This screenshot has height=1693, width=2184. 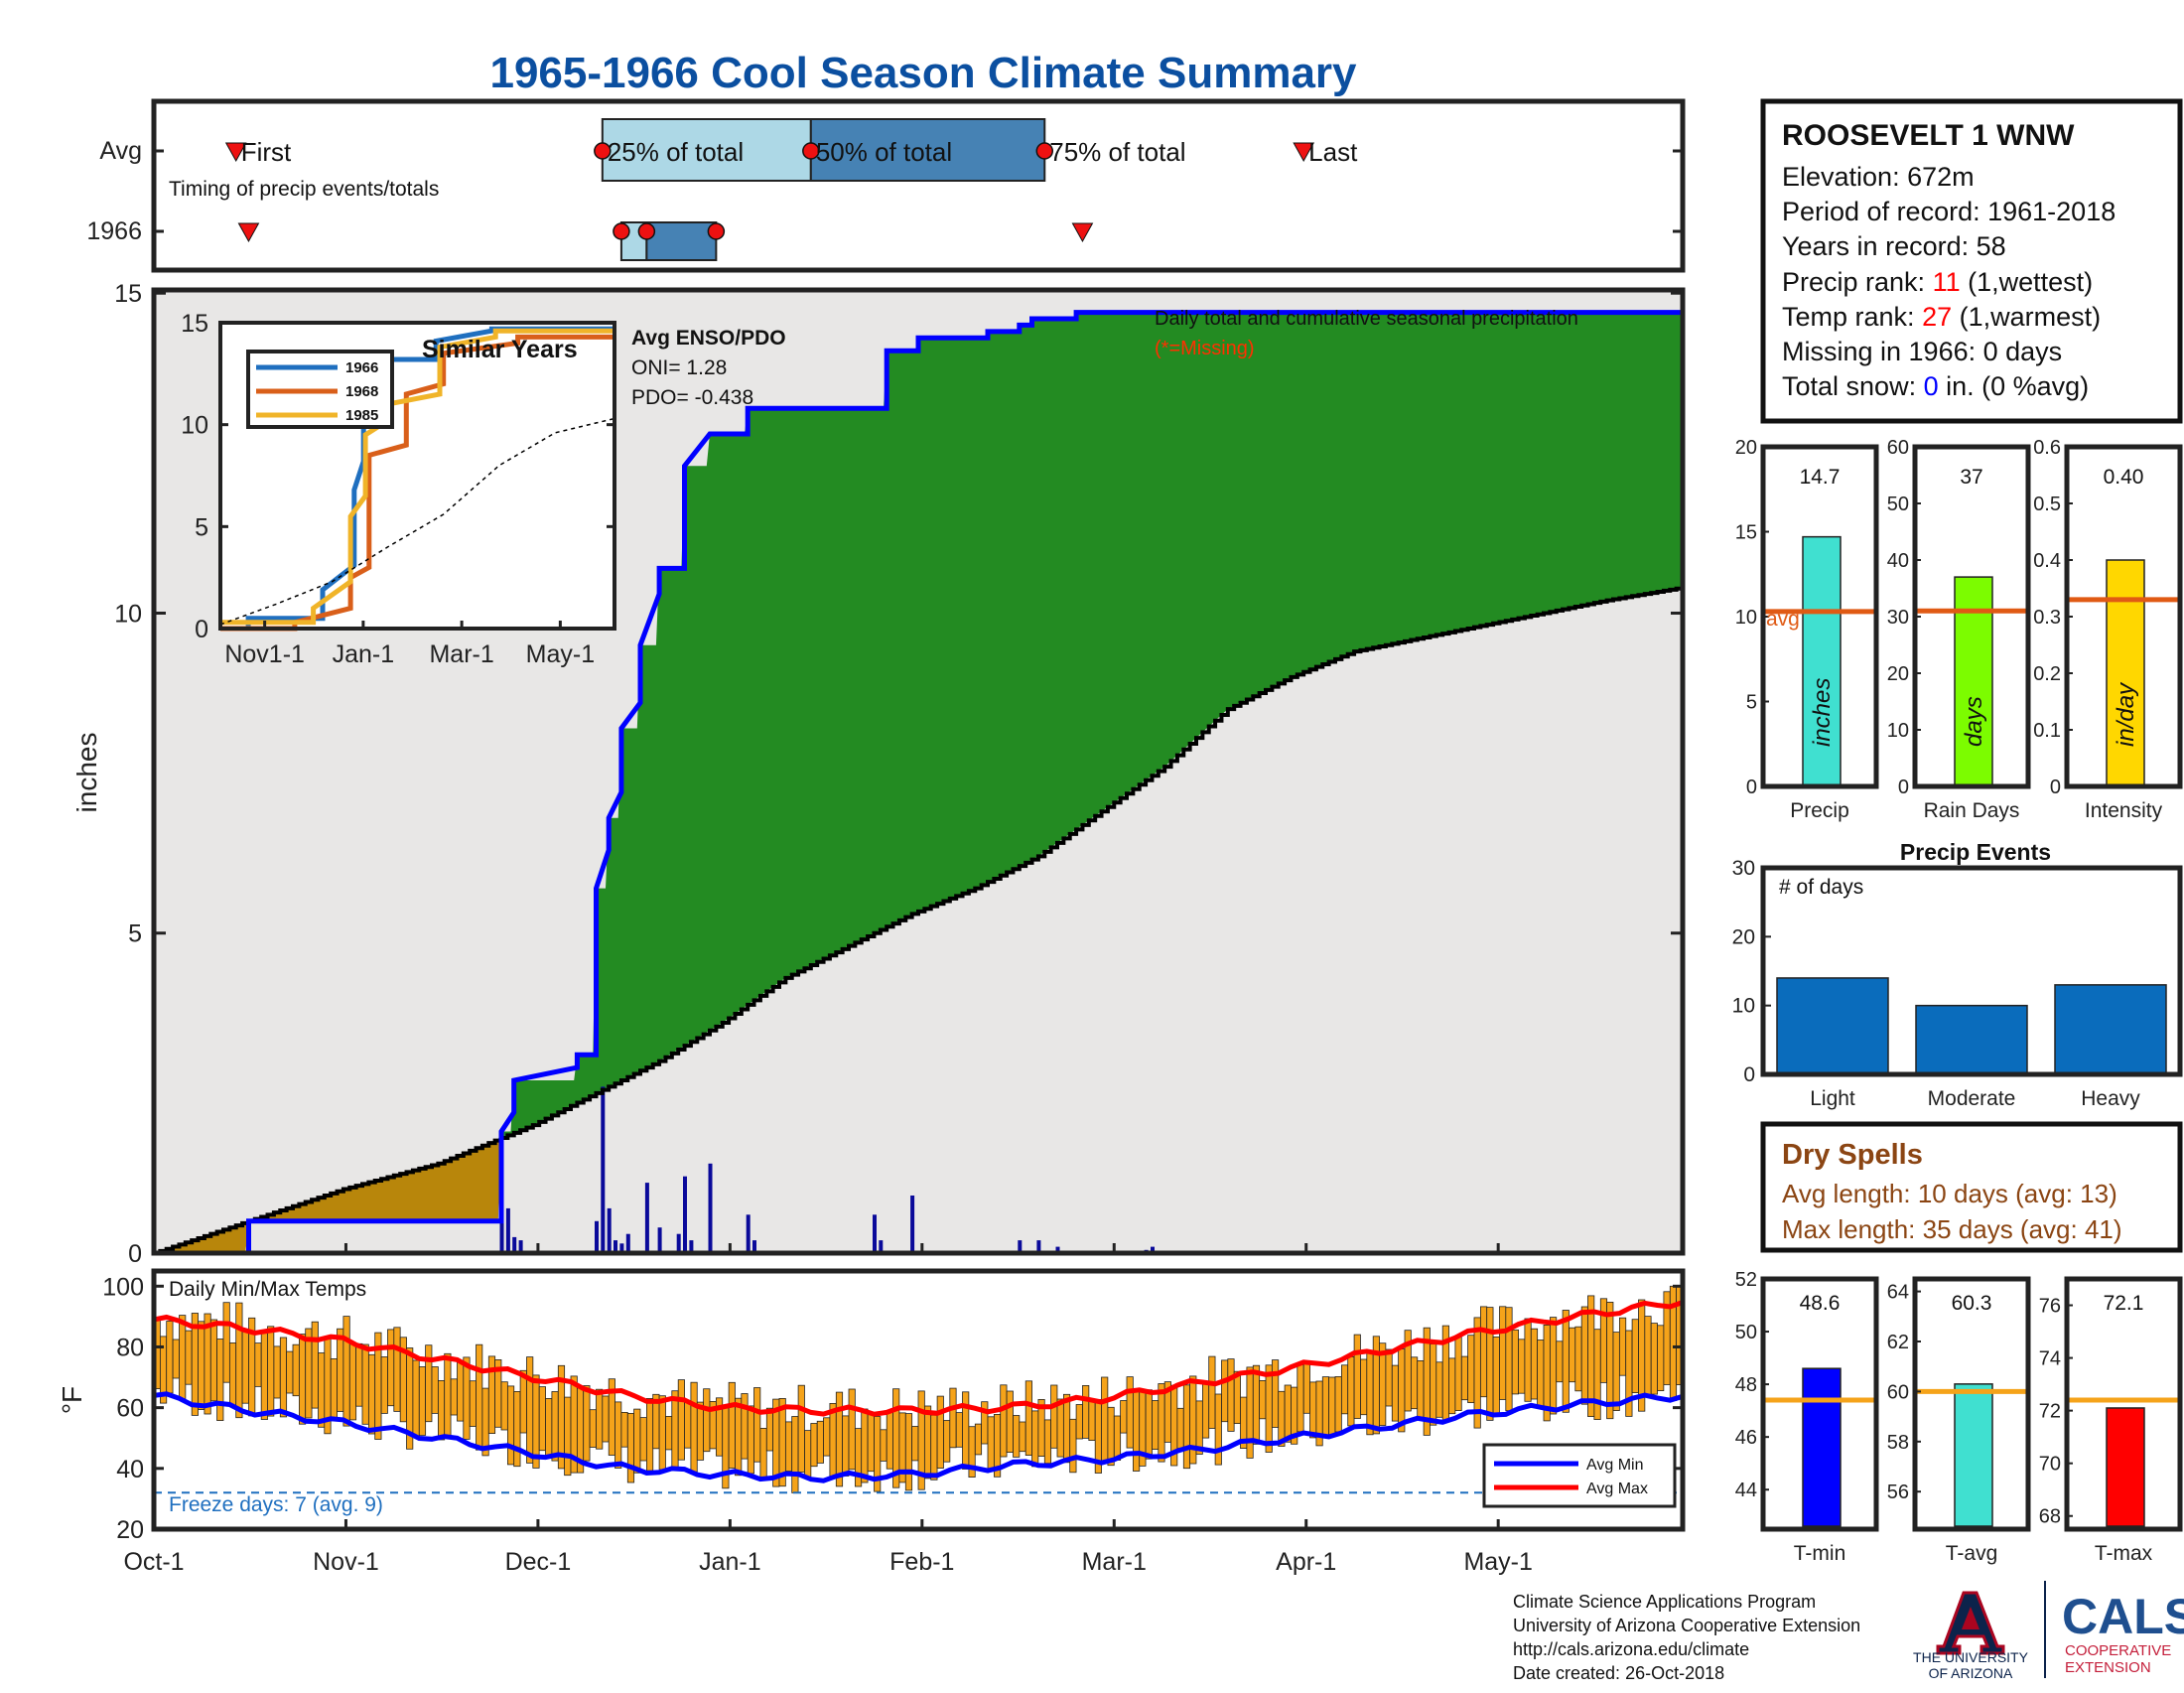 What do you see at coordinates (1894, 246) in the screenshot?
I see `station-years: Years in record: 58` at bounding box center [1894, 246].